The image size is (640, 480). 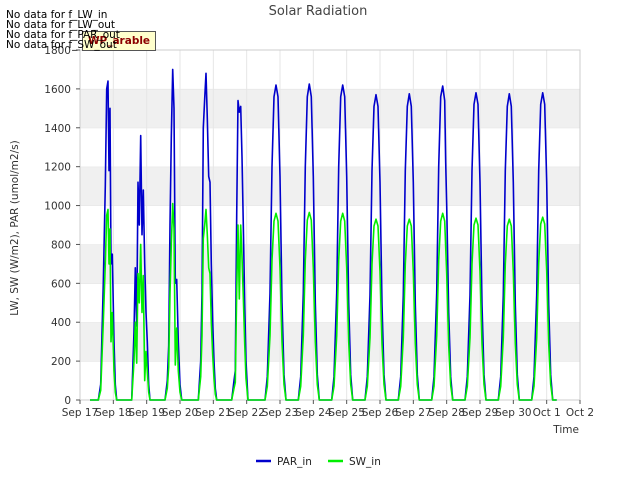 I want to click on y-tick-label: 1000, so click(x=57, y=207).